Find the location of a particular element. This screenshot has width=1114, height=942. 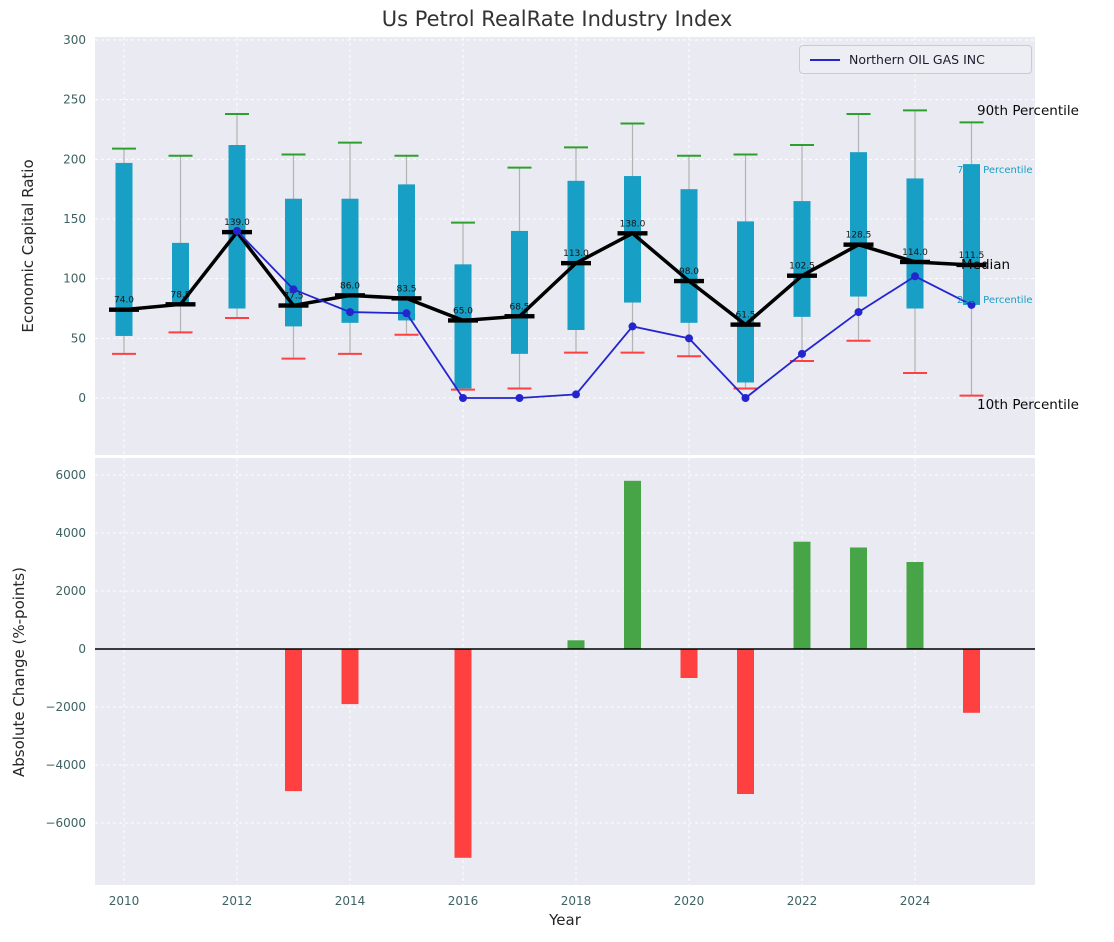

median-marker-2015 is located at coordinates (406, 298).